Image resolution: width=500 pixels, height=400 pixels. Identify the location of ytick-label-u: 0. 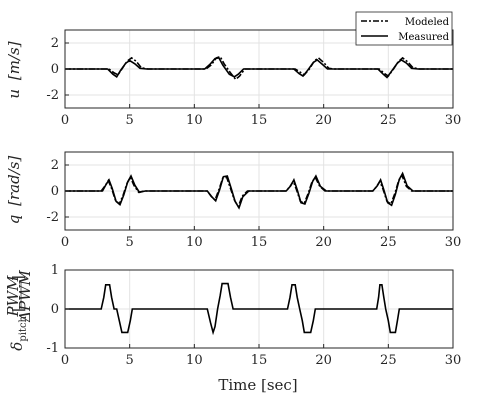
(55, 69).